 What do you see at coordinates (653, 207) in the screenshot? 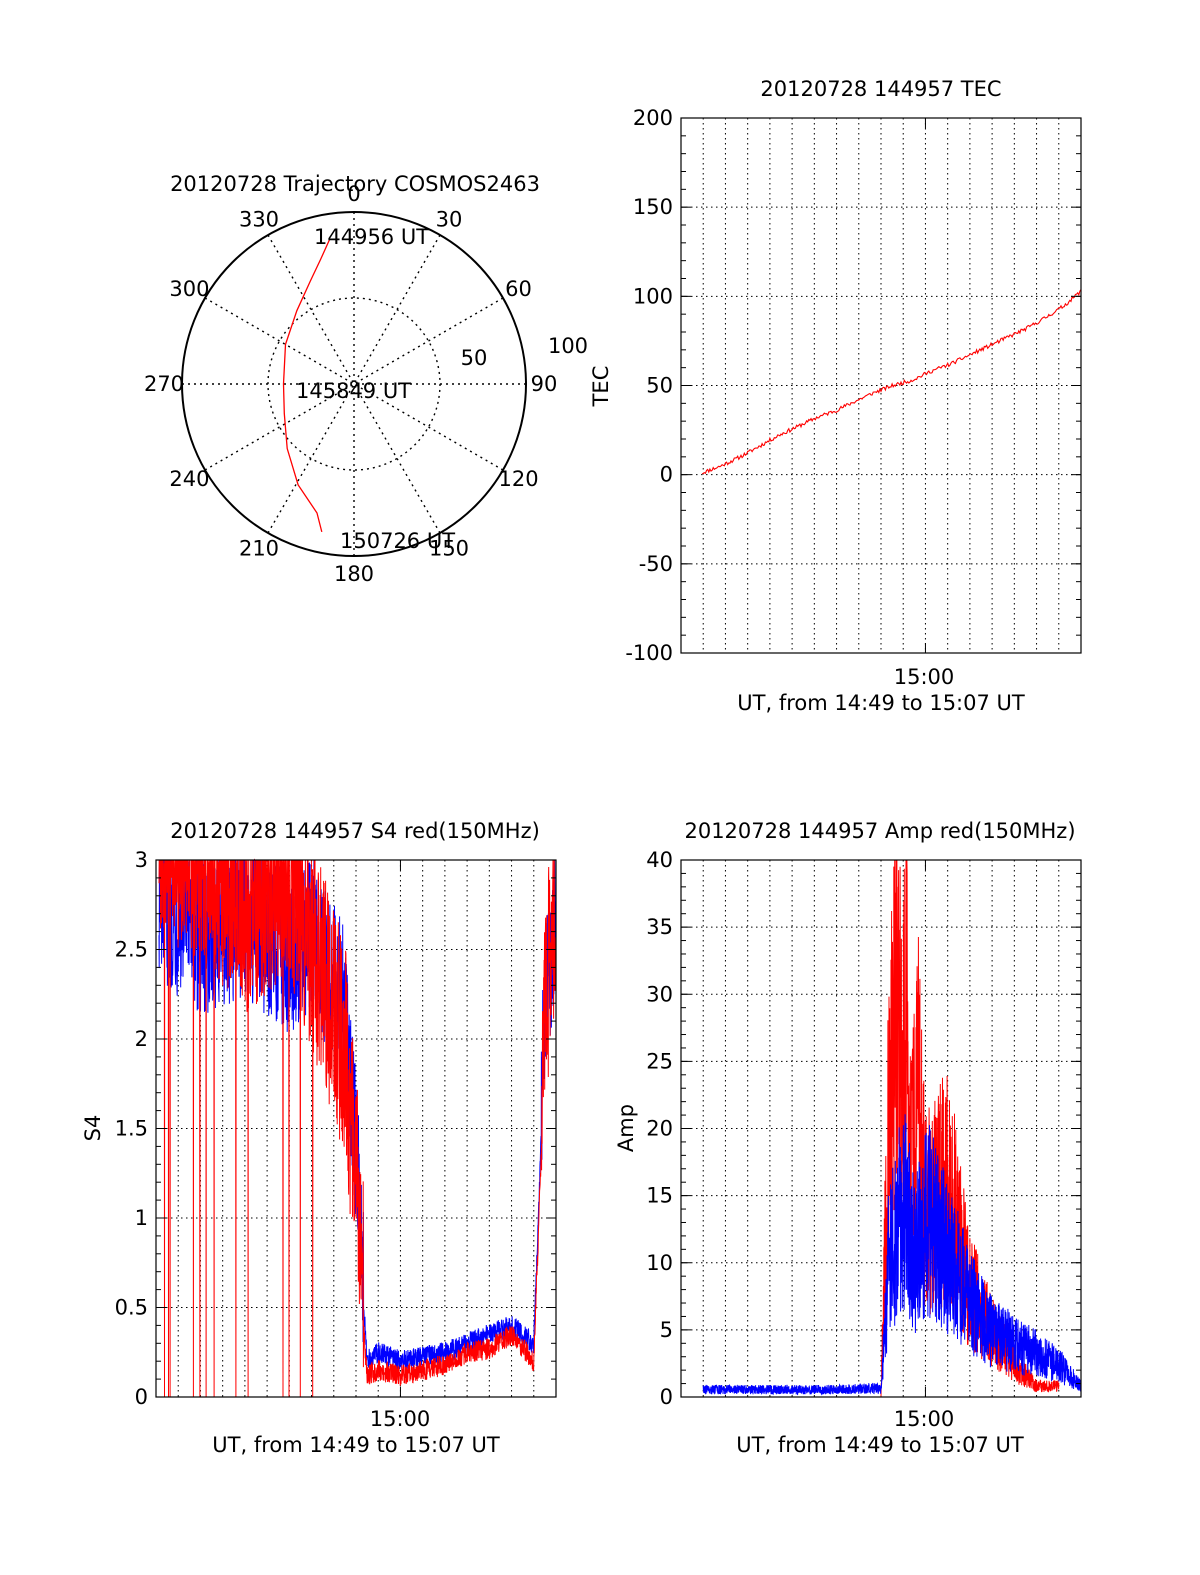
I see `tec-y-tick-label: 150` at bounding box center [653, 207].